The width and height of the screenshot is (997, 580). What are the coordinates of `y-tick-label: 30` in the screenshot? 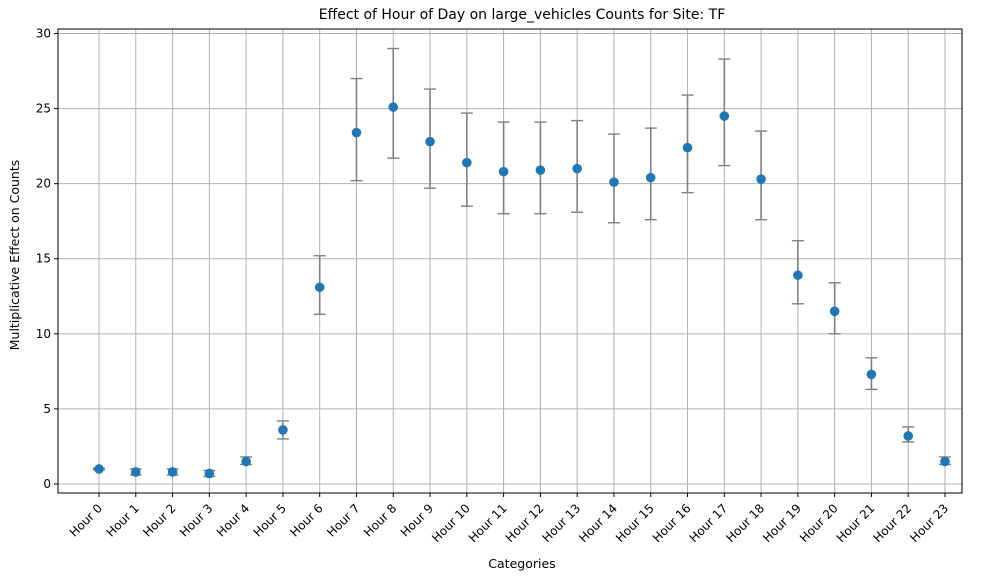 It's located at (43, 34).